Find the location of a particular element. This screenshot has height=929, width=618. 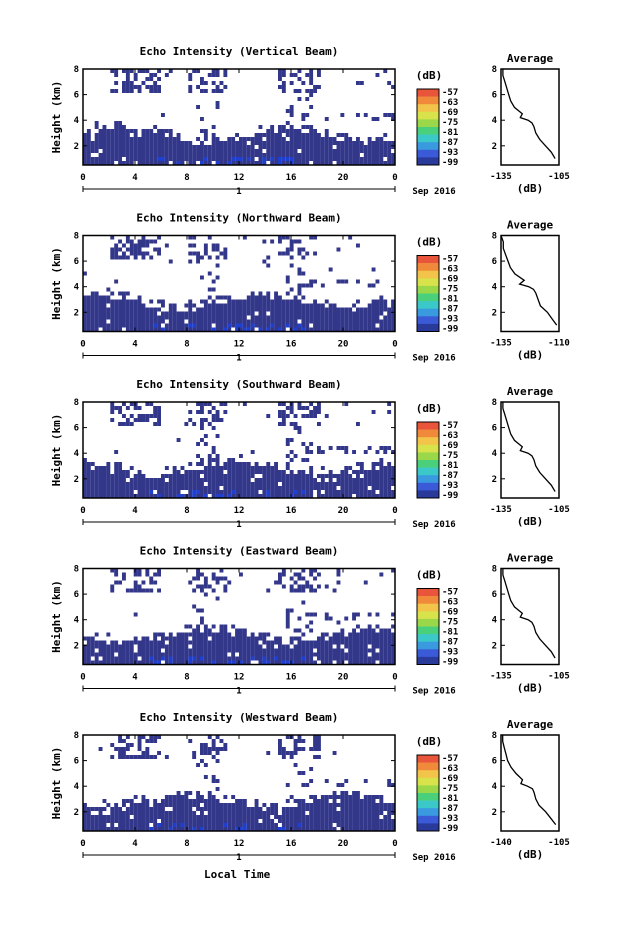

x-tick-label: 20 is located at coordinates (343, 345).